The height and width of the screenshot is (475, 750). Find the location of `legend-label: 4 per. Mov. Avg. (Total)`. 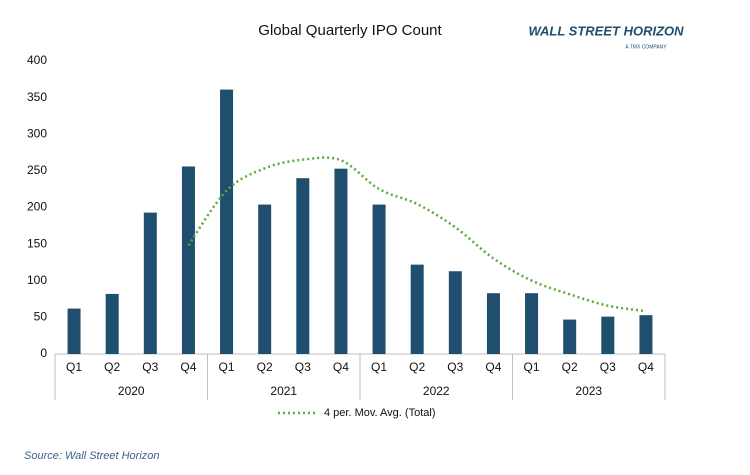

legend-label: 4 per. Mov. Avg. (Total) is located at coordinates (379, 413).